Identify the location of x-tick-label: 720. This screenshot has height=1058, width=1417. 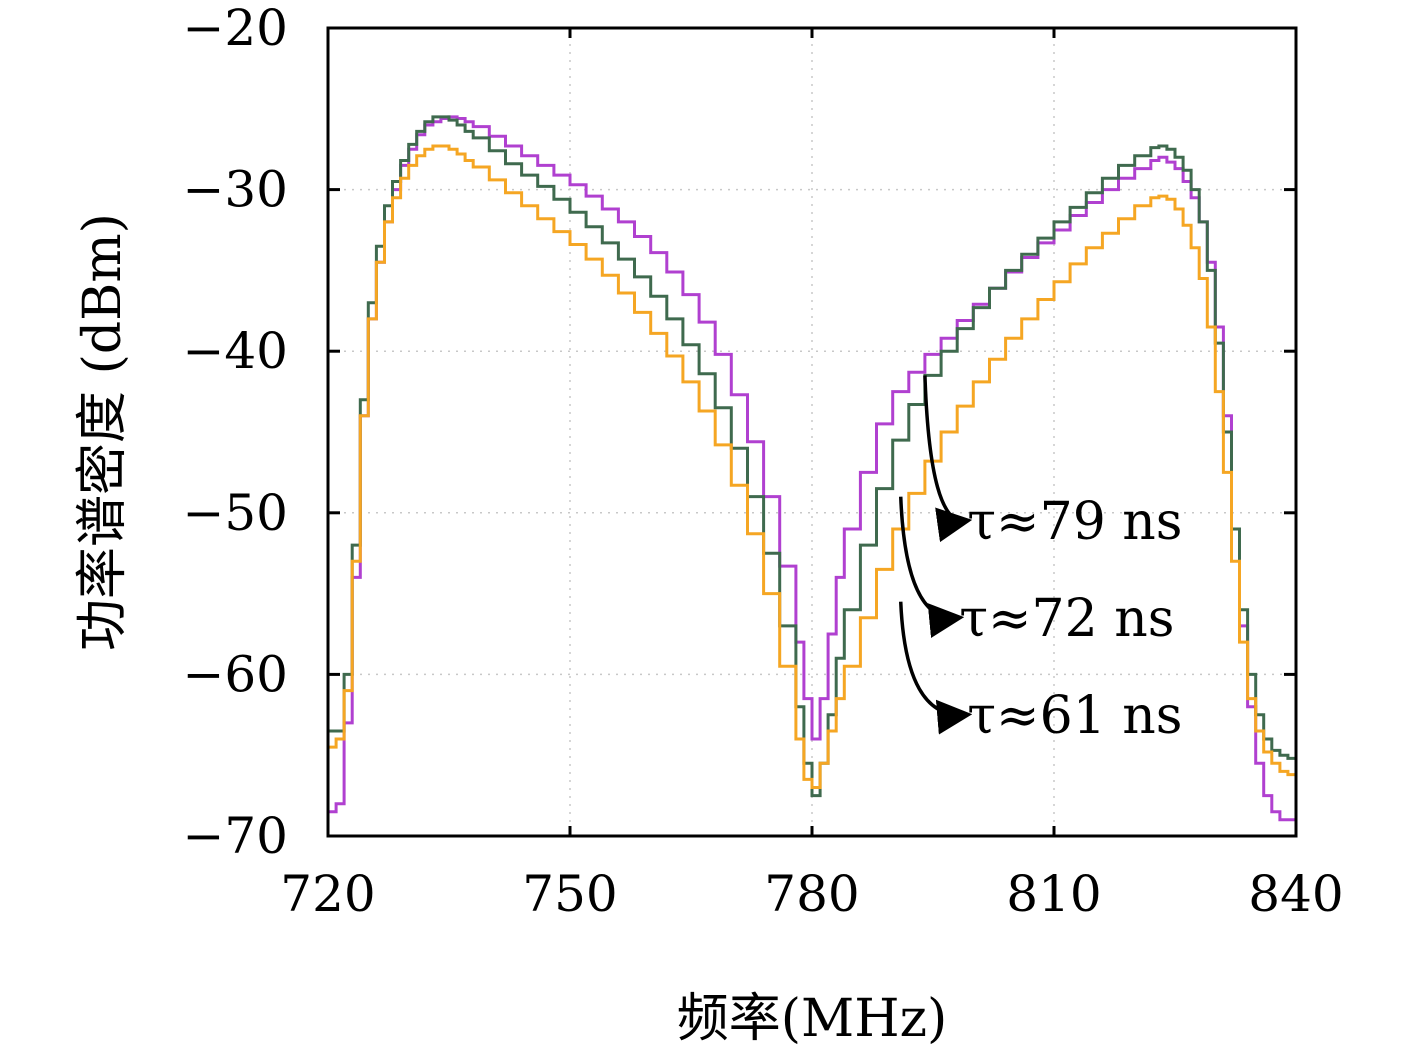
(327, 894).